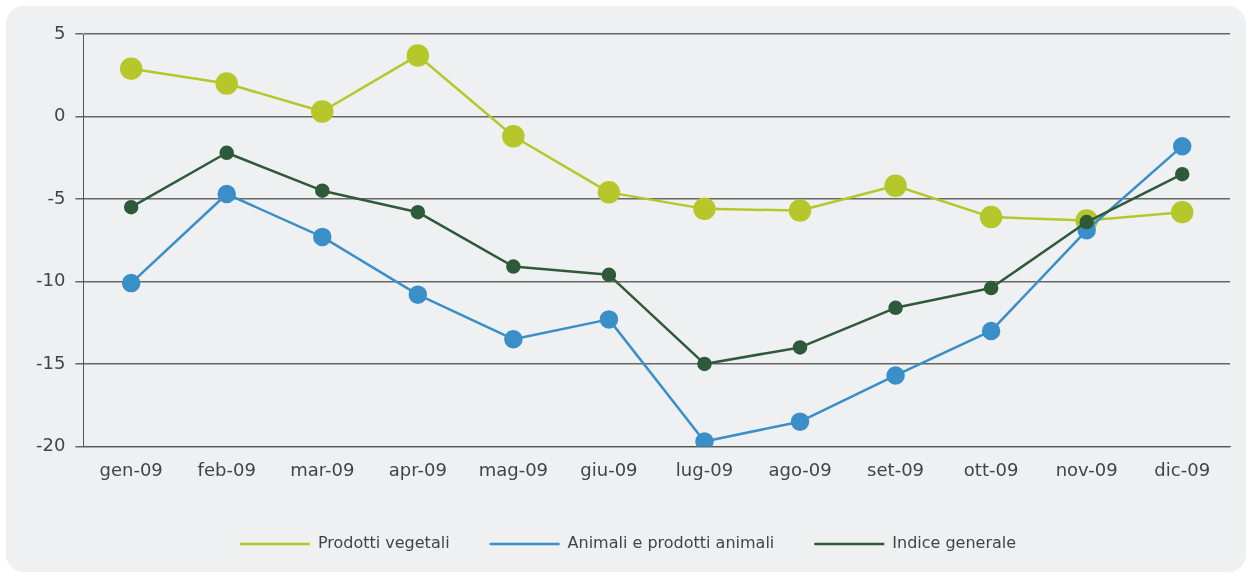 The image size is (1254, 580). What do you see at coordinates (954, 543) in the screenshot?
I see `legend-label: Indice generale` at bounding box center [954, 543].